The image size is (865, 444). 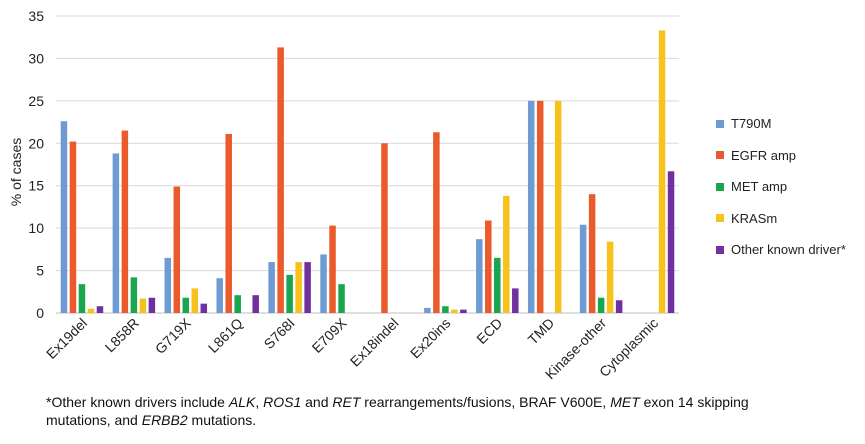 I want to click on y-tick-label: 30, so click(x=36, y=58).